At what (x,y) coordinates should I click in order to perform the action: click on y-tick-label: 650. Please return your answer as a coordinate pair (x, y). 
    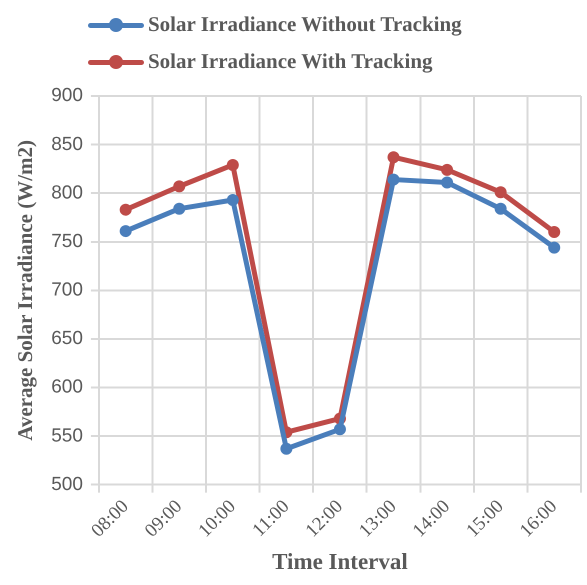
    Looking at the image, I should click on (67, 339).